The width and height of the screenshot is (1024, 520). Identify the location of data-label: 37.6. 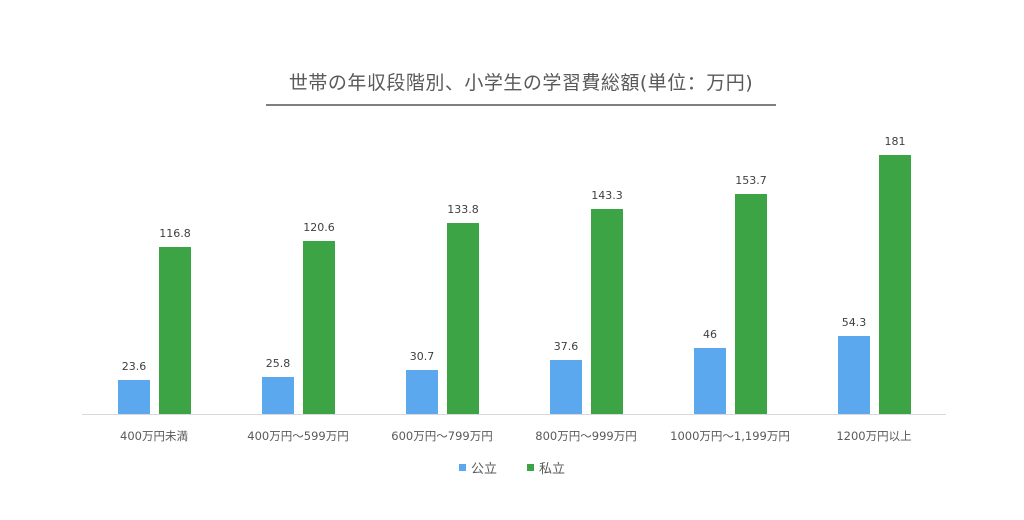
(566, 346).